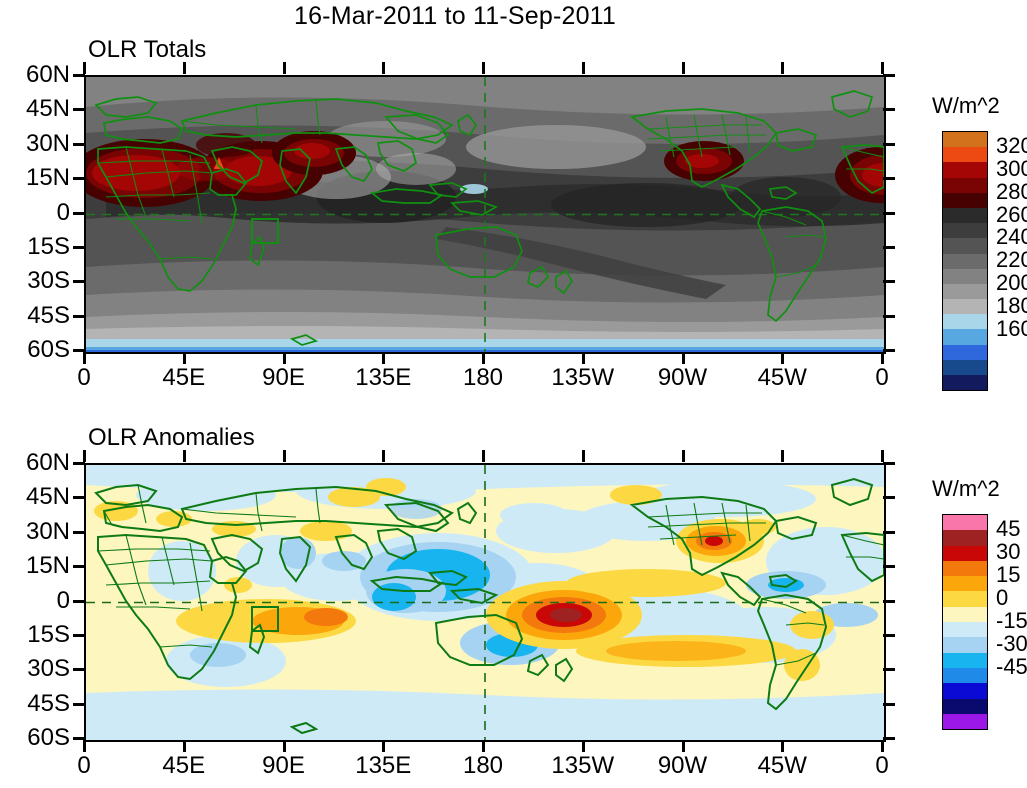 The image size is (1027, 788). I want to click on colorbar-label-olr-totals-7: 180, so click(1011, 305).